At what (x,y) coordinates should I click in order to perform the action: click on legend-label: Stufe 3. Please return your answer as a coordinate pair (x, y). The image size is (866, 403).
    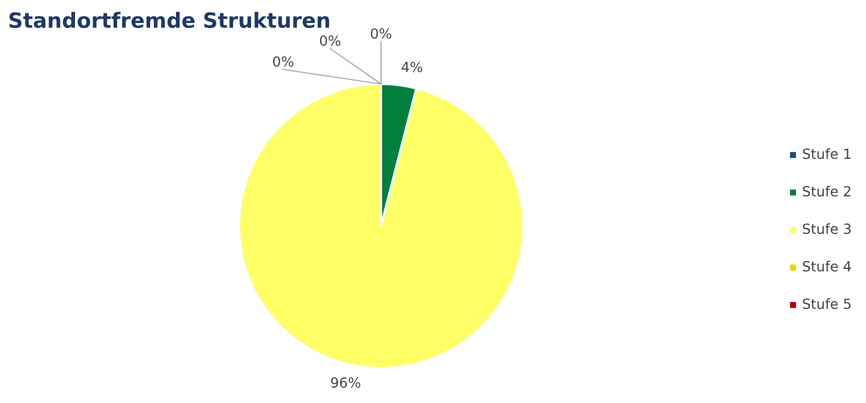
    Looking at the image, I should click on (826, 228).